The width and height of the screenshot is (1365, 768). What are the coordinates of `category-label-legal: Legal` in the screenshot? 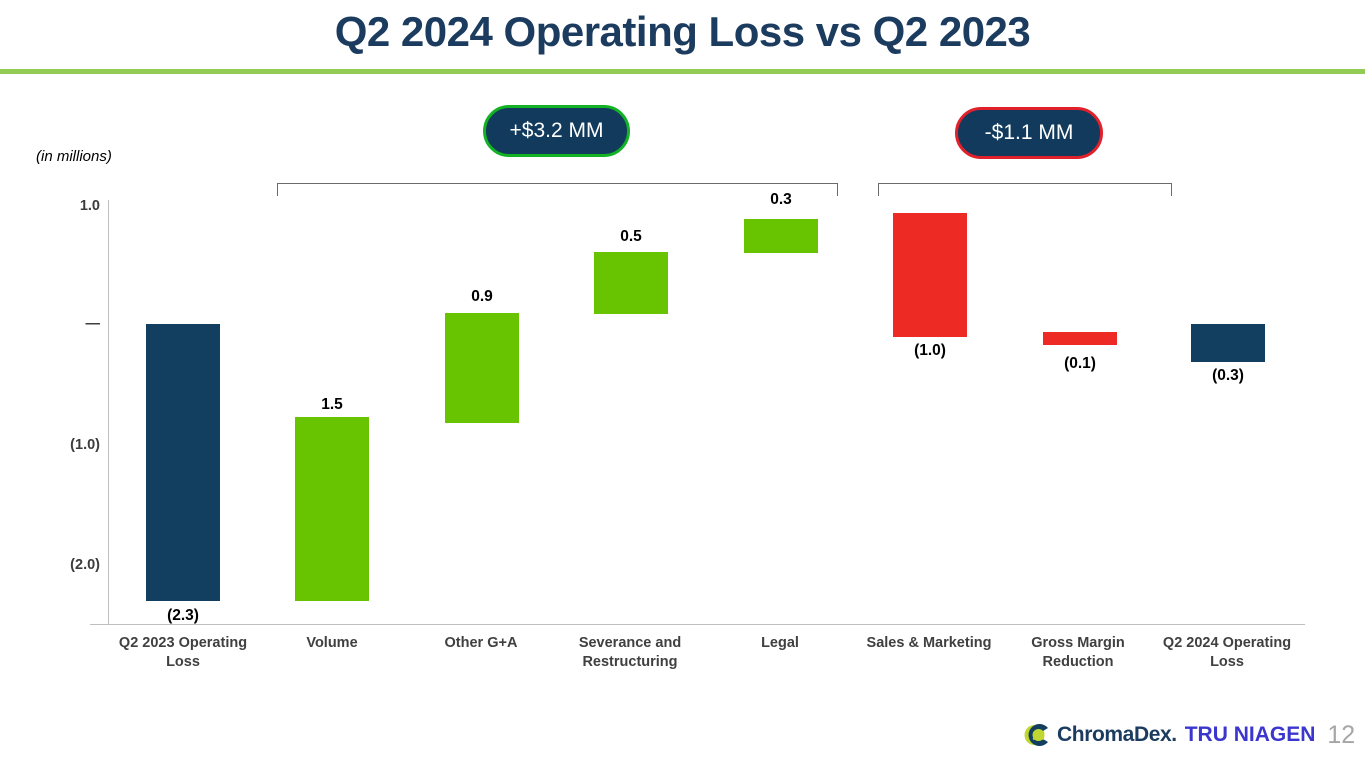 It's located at (780, 643).